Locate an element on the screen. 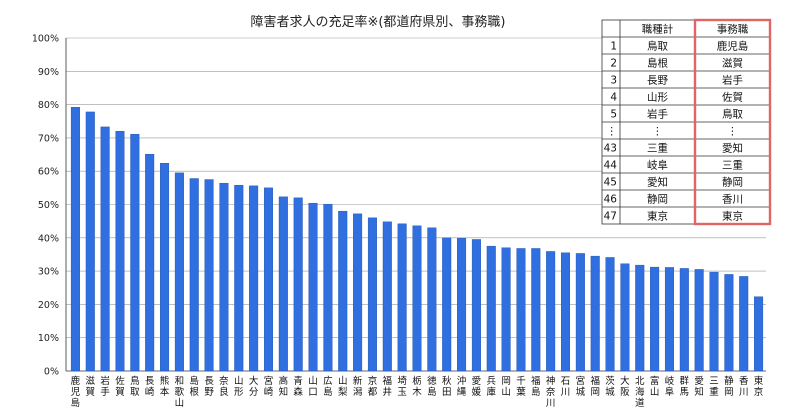 This screenshot has height=412, width=785. y-tick-label: 60% is located at coordinates (48, 172).